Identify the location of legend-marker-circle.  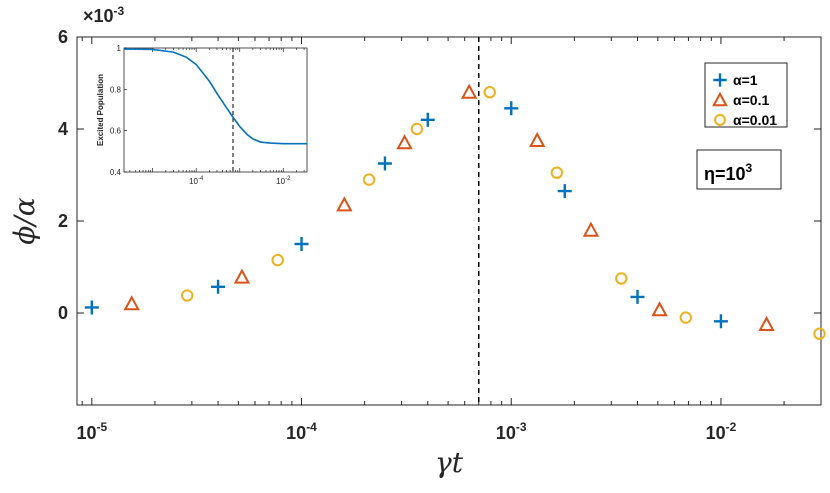
(720, 120).